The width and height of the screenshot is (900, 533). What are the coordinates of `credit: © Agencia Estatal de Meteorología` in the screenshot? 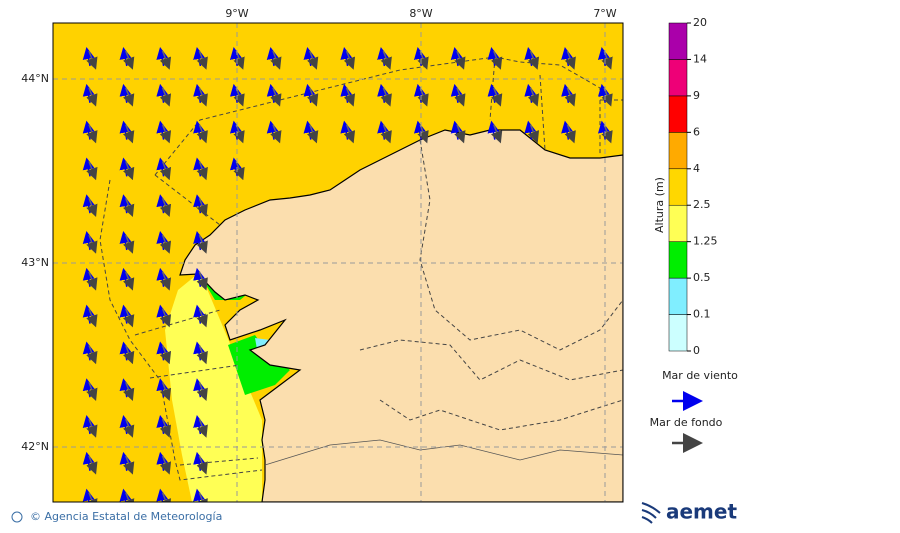 It's located at (126, 516).